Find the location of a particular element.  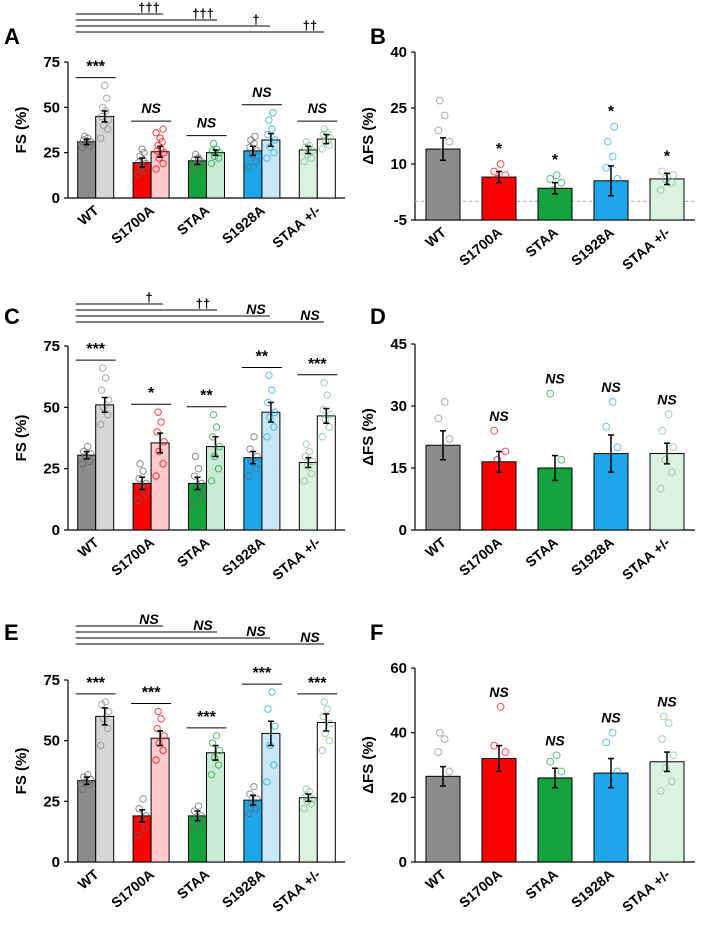

significance-label: *** is located at coordinates (95, 349).